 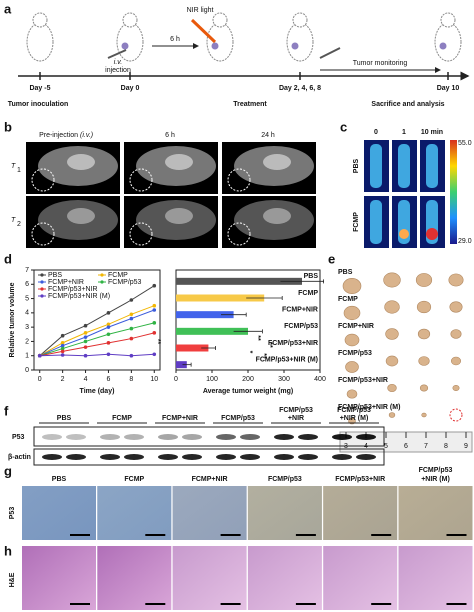 I want to click on ruler-label: 9, so click(x=466, y=446).